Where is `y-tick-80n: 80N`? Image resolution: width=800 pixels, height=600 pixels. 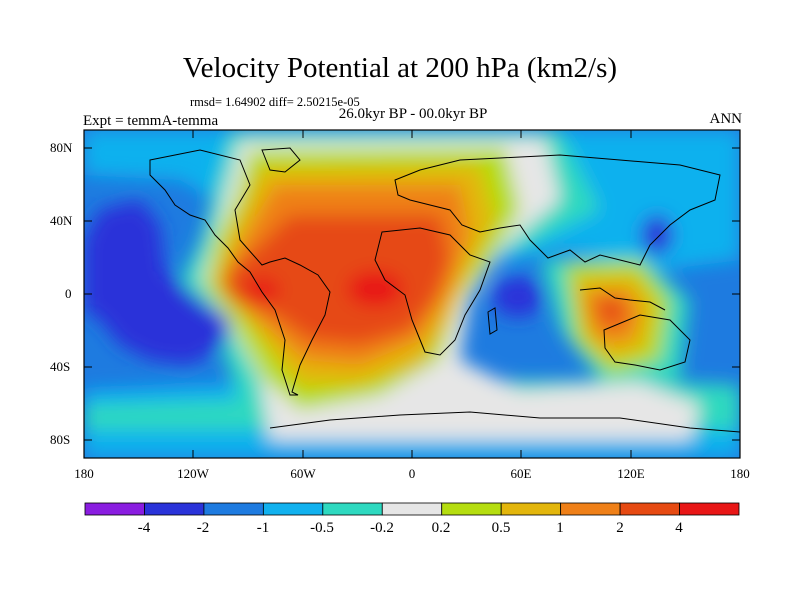 y-tick-80n: 80N is located at coordinates (61, 147).